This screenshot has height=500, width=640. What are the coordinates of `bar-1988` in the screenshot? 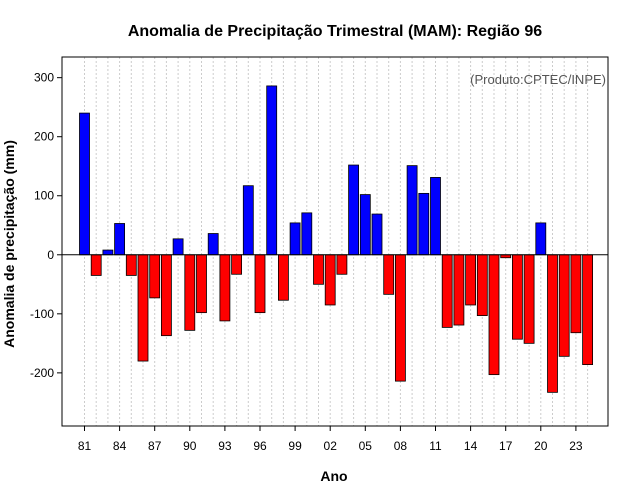 It's located at (166, 295).